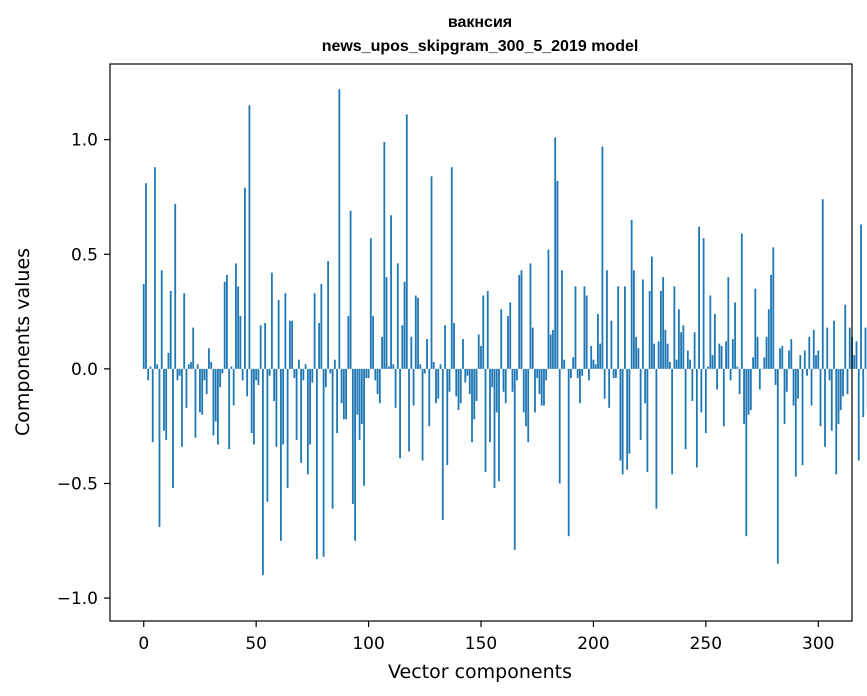 The image size is (867, 696). I want to click on y-axis-label: Components values, so click(23, 342).